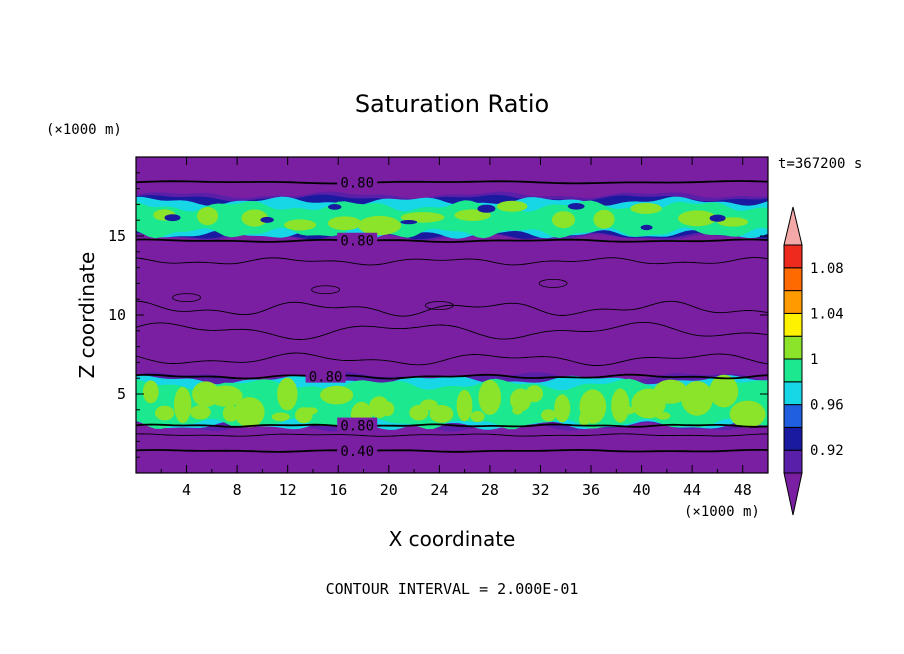 The image size is (904, 654). I want to click on colorbar-label: 1.04, so click(827, 314).